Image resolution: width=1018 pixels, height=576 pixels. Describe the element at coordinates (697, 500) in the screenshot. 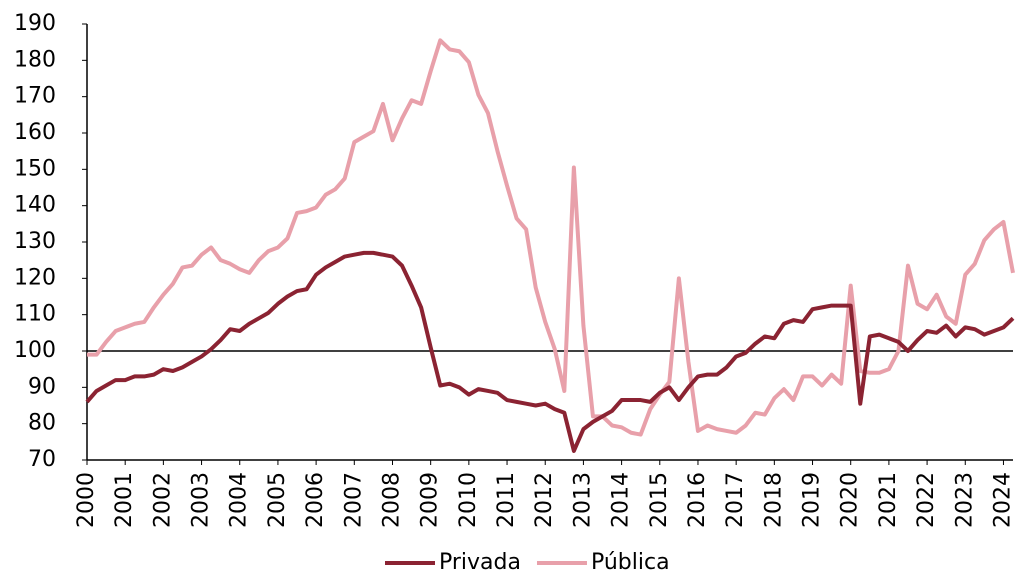

I see `x-tick-label: 2016` at that location.